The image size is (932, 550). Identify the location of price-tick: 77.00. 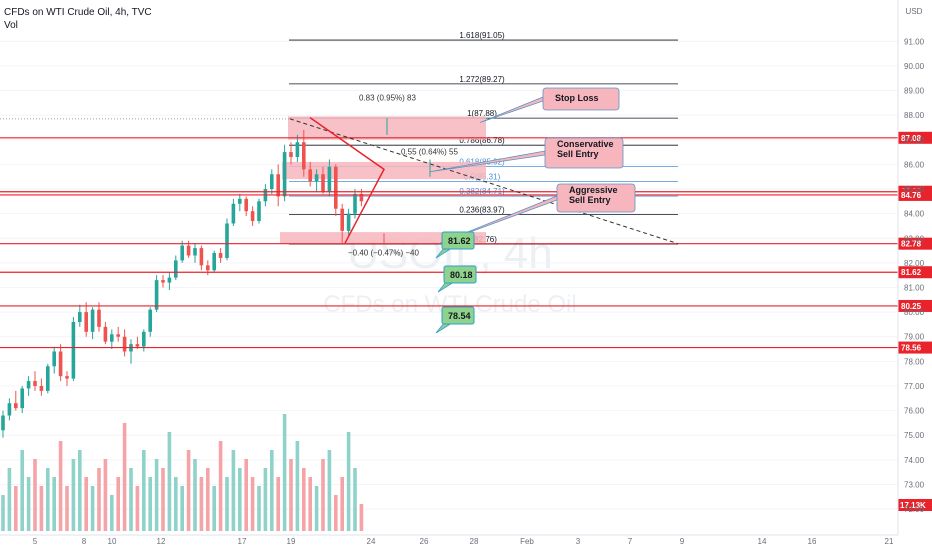
(914, 386).